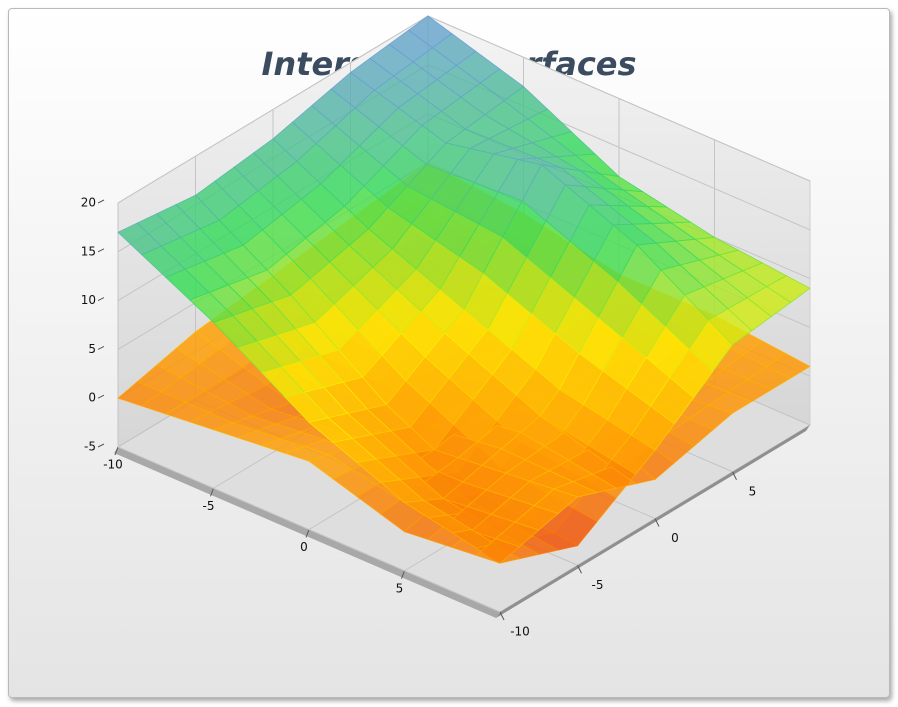 This screenshot has width=898, height=707. I want to click on y-tick-label: -5, so click(598, 585).